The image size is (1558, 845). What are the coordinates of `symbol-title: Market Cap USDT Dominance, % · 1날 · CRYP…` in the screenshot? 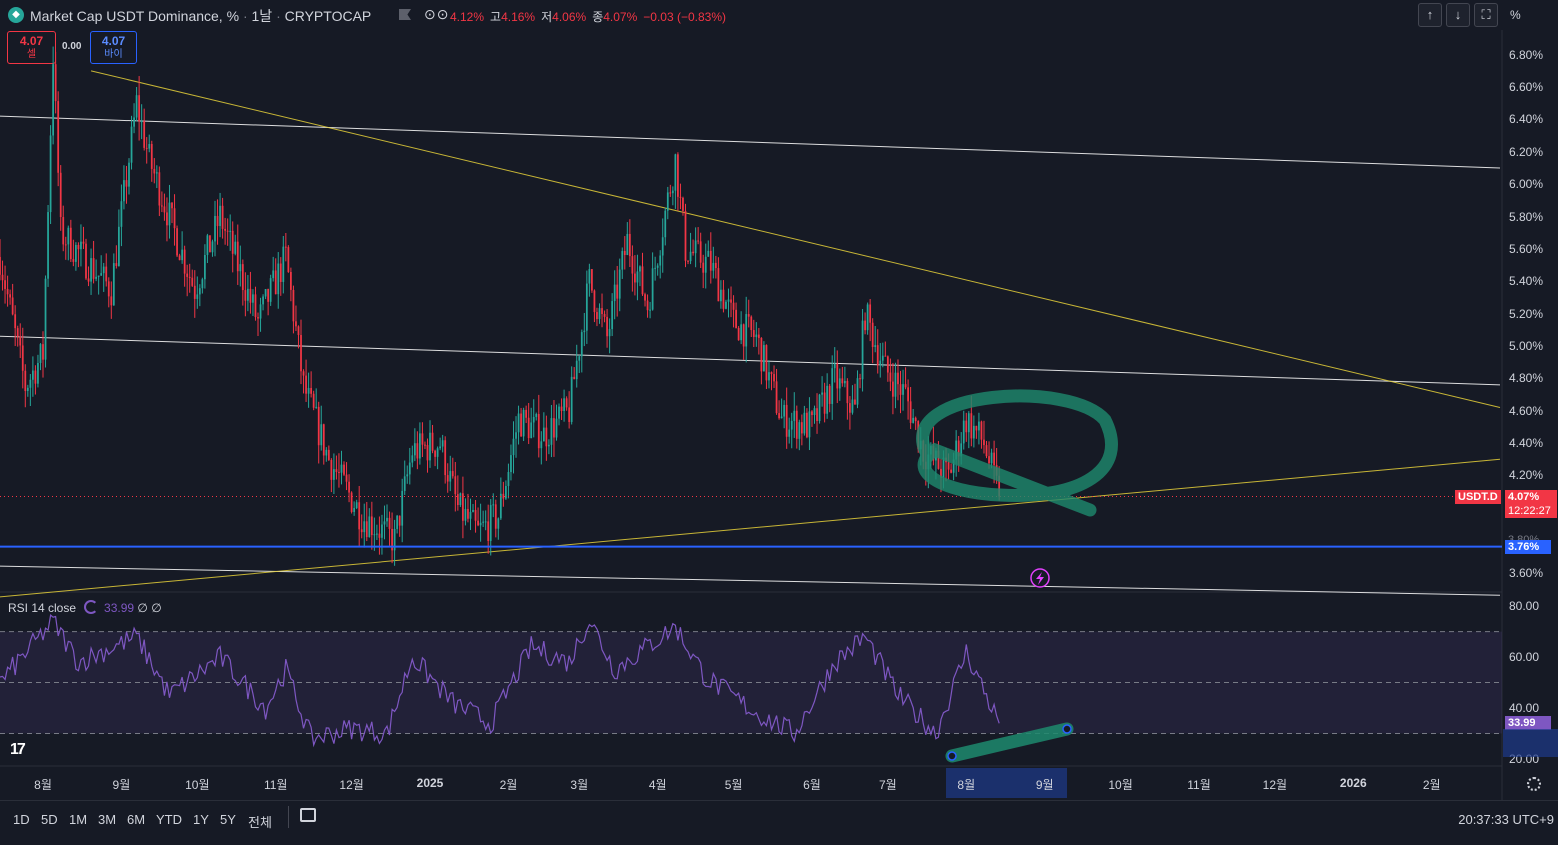 It's located at (200, 16).